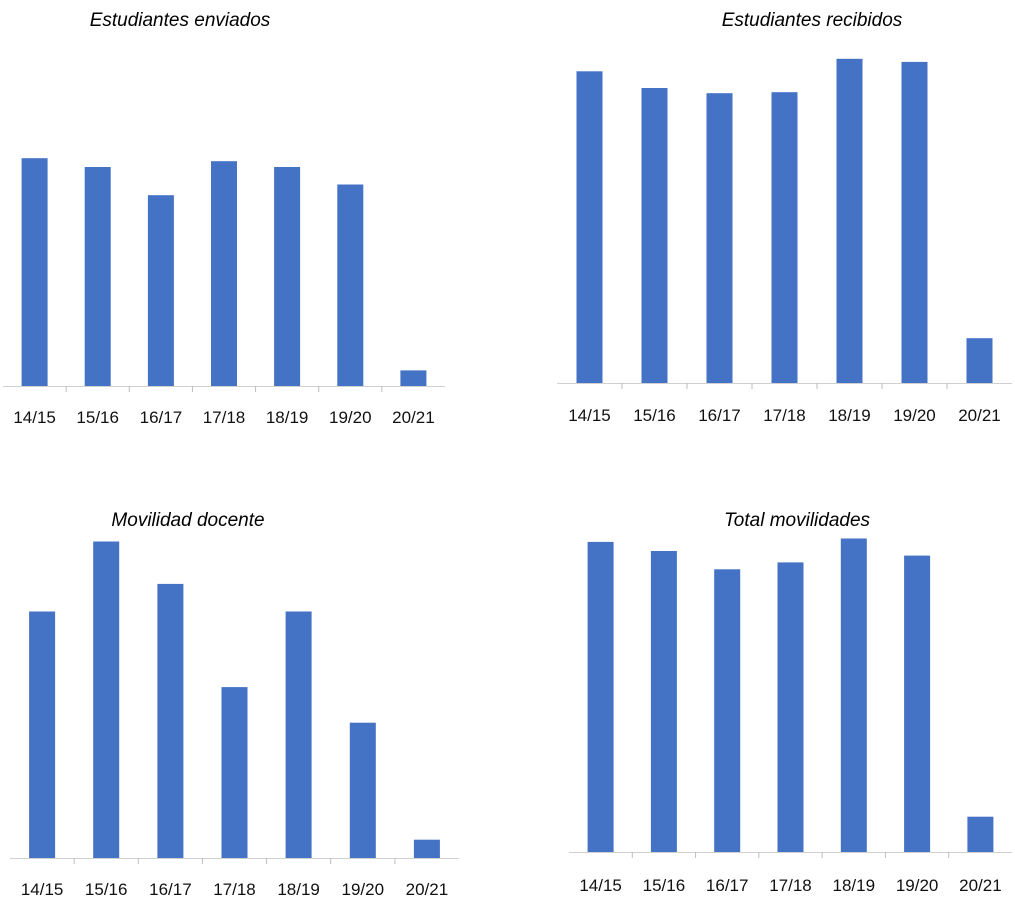  I want to click on chart-title: Total movilidades, so click(797, 520).